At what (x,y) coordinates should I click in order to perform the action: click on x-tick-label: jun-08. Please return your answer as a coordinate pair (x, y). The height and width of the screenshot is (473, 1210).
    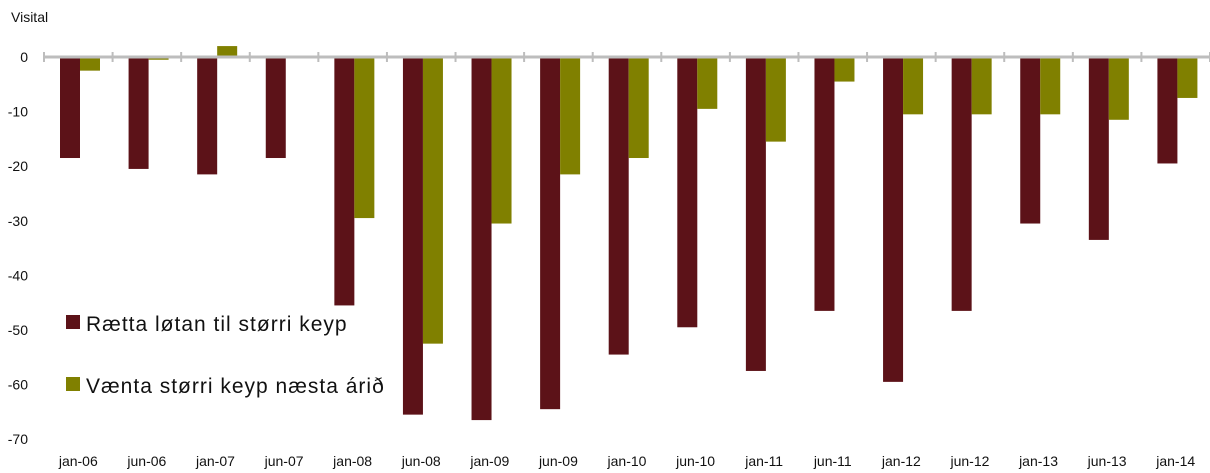
    Looking at the image, I should click on (421, 461).